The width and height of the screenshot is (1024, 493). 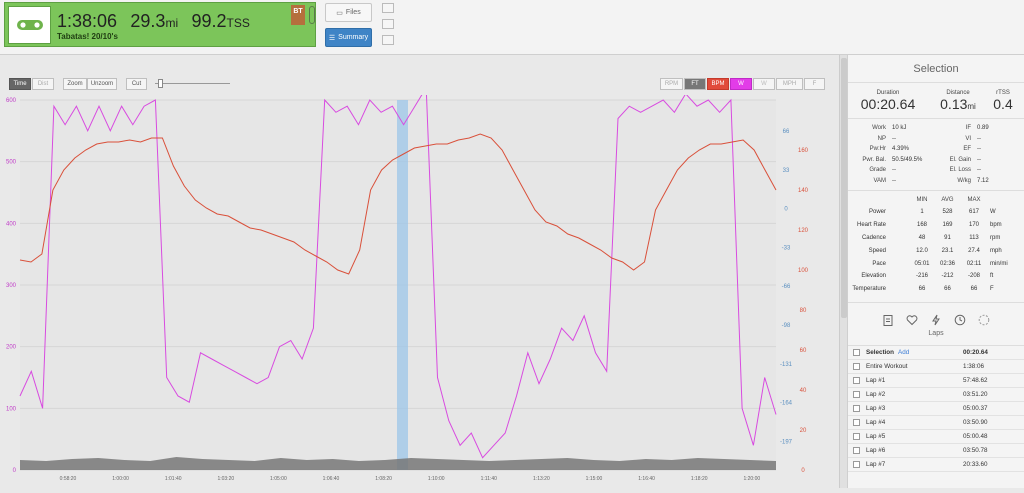 What do you see at coordinates (912, 319) in the screenshot?
I see `heart-icon` at bounding box center [912, 319].